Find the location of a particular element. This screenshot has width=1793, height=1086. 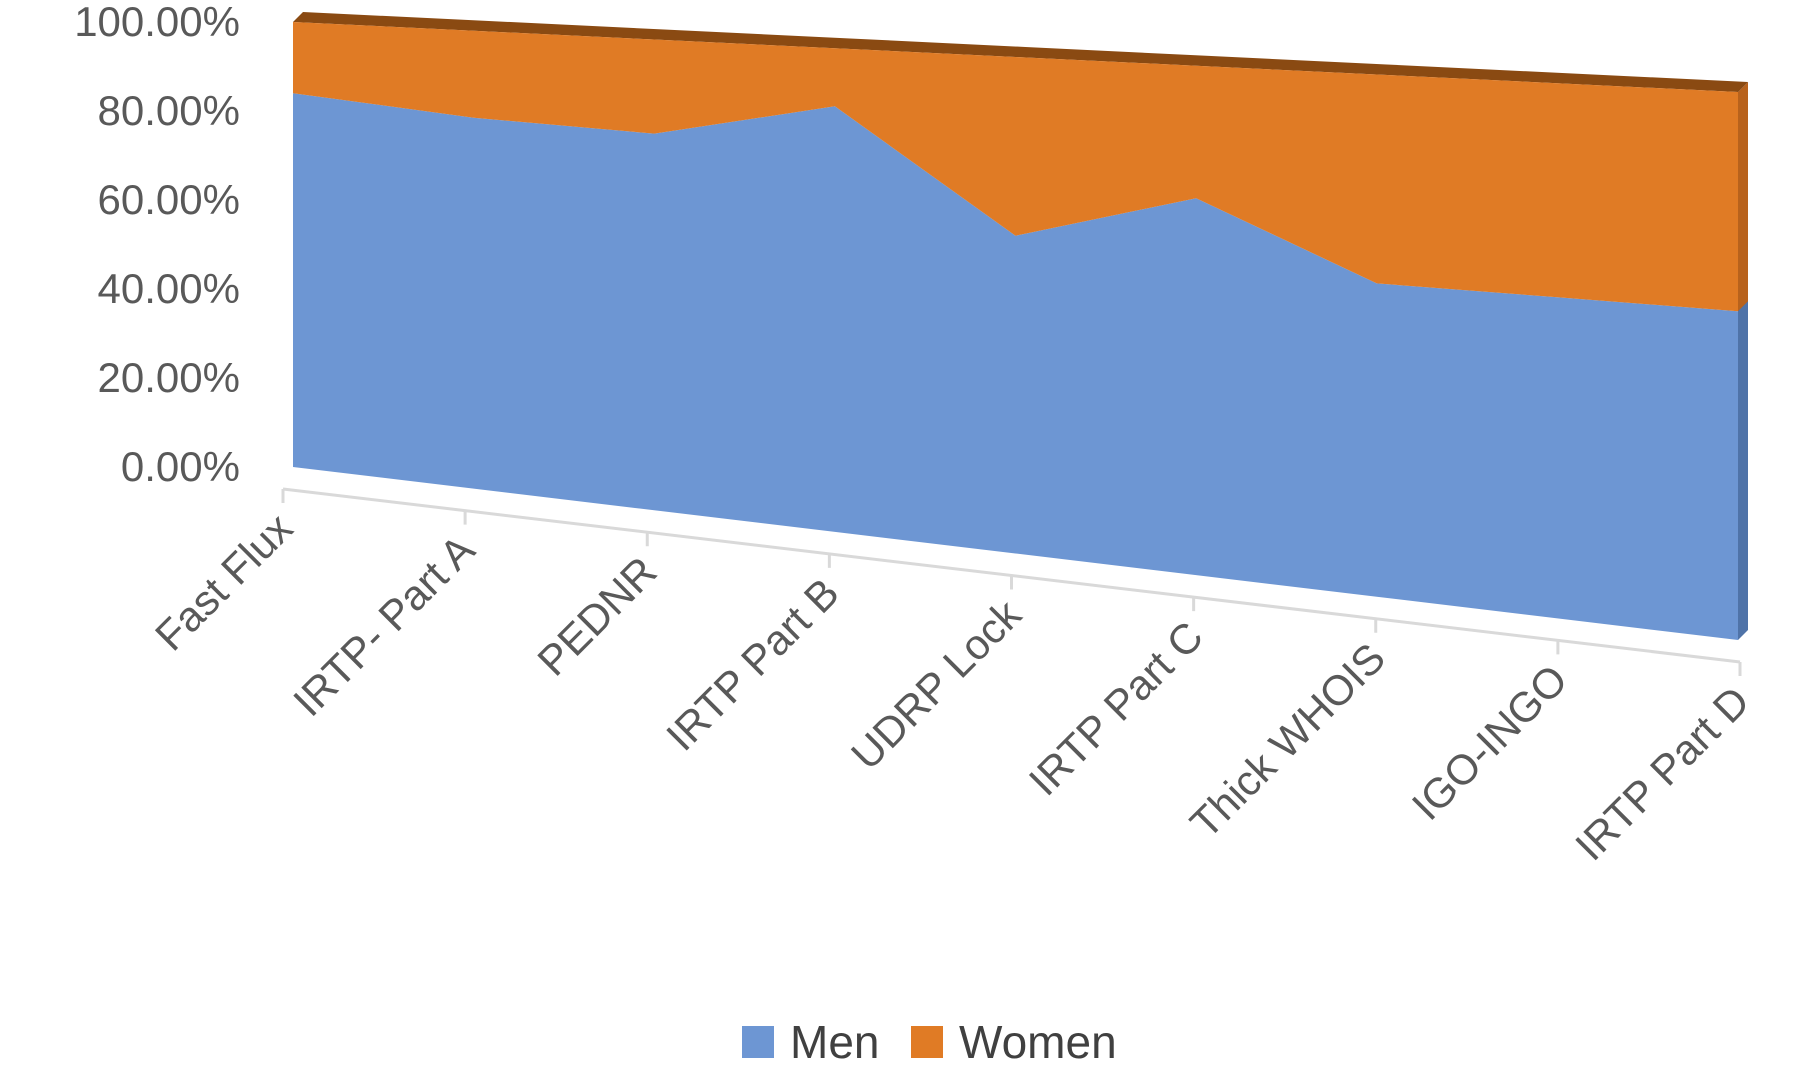

x-tick-label: PEDNR is located at coordinates (596, 615).